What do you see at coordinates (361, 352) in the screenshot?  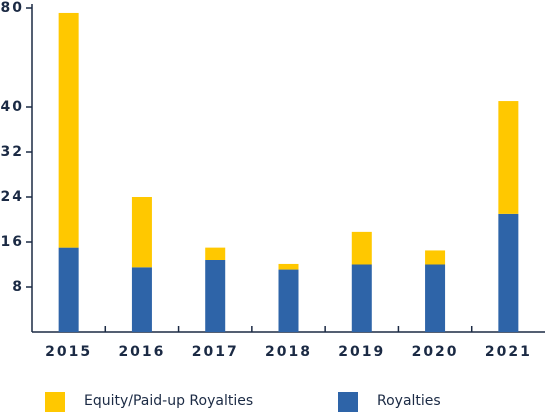 I see `x-tick-label: 2019` at bounding box center [361, 352].